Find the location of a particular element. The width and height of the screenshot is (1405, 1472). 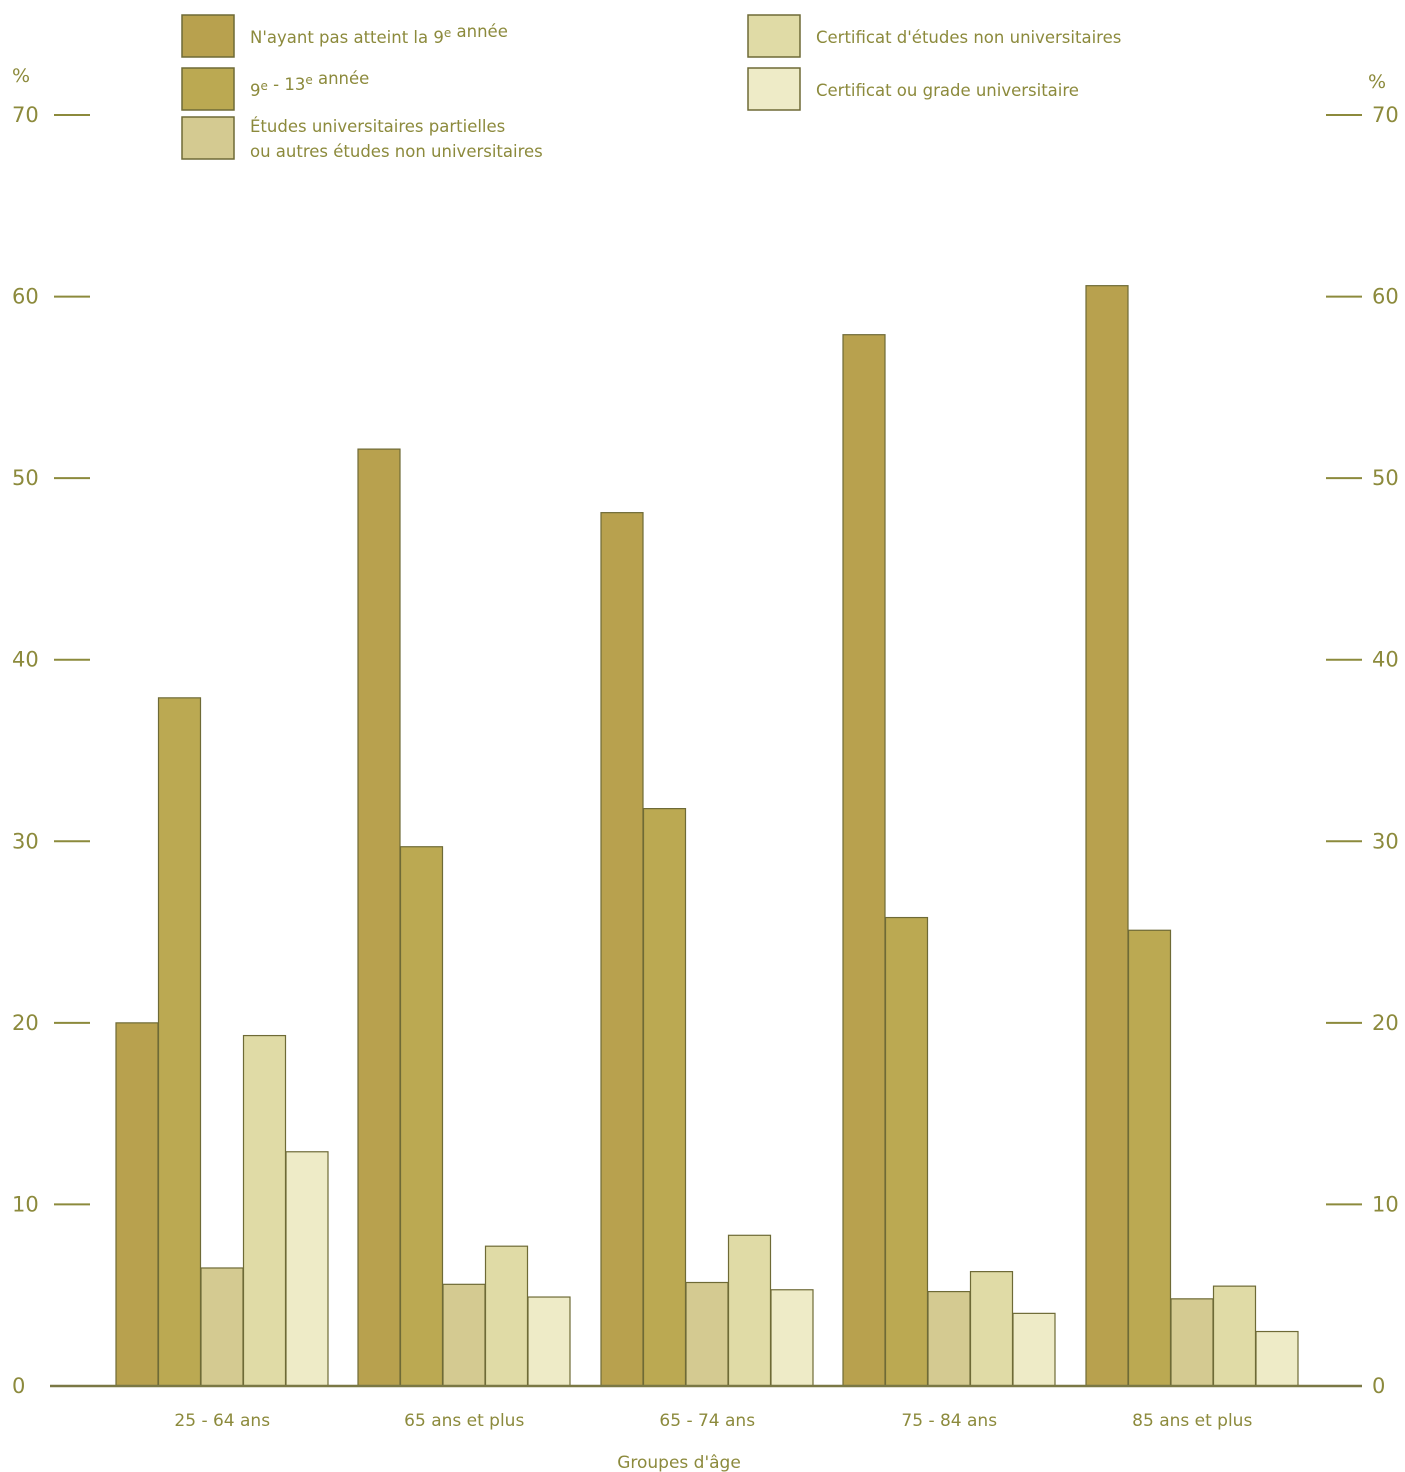

x-tick-label: 75 - 84 ans is located at coordinates (949, 1421).